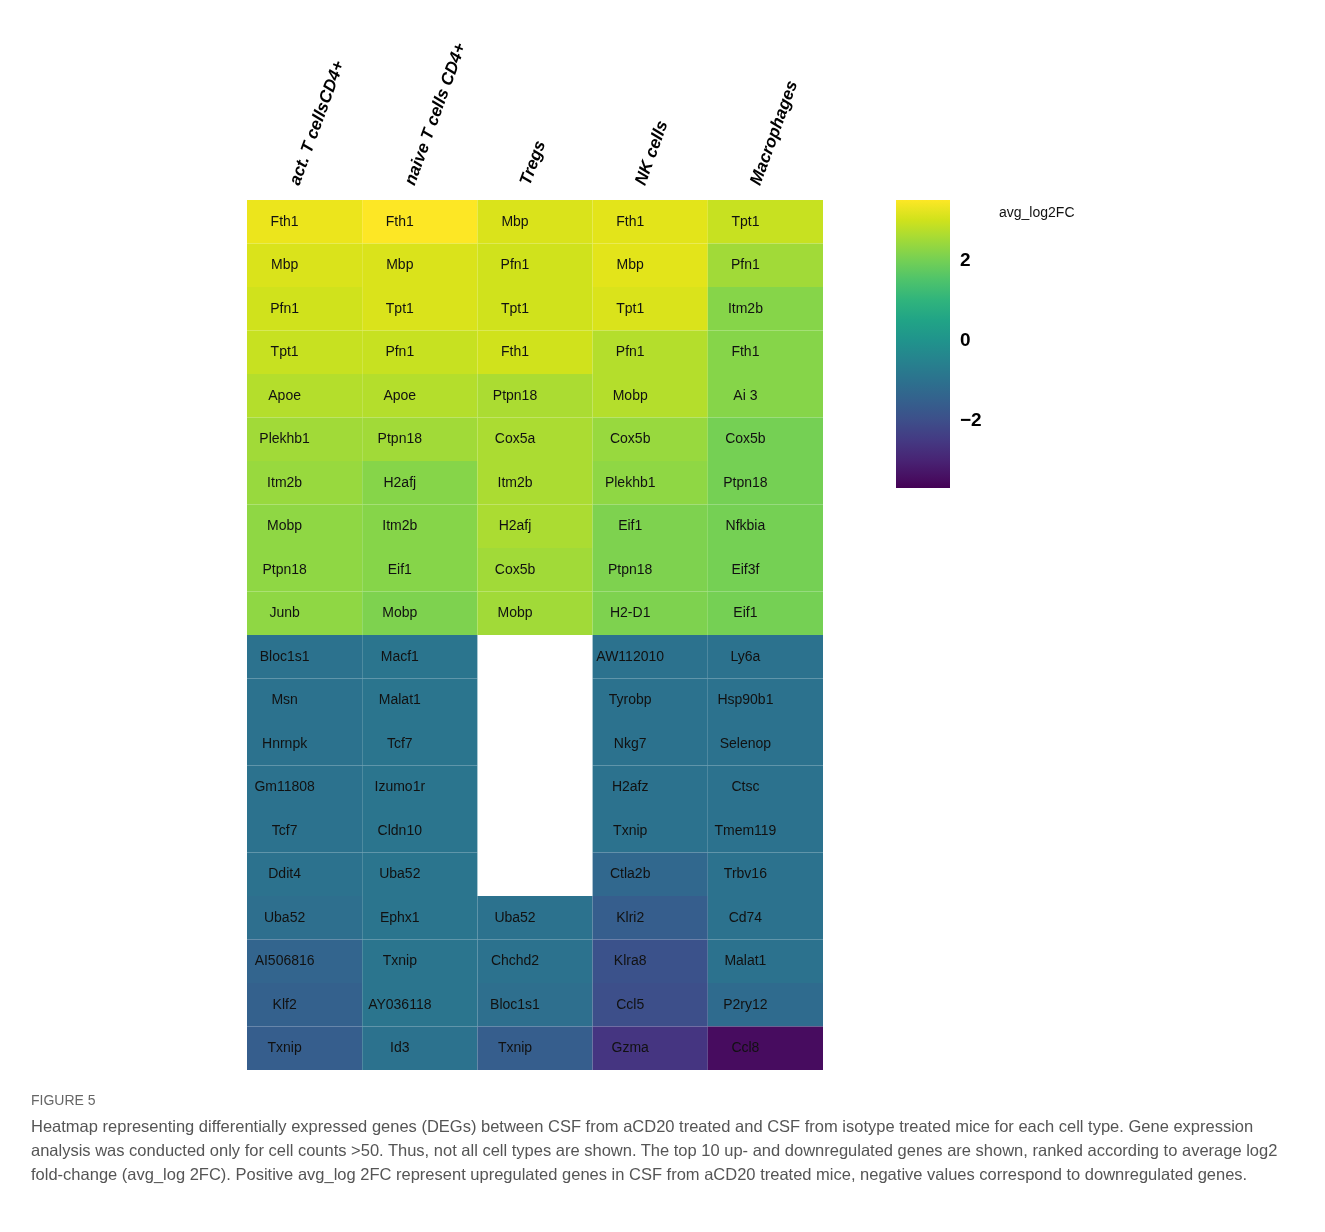 Image resolution: width=1325 pixels, height=1232 pixels. I want to click on data-label: Ly6a, so click(745, 655).